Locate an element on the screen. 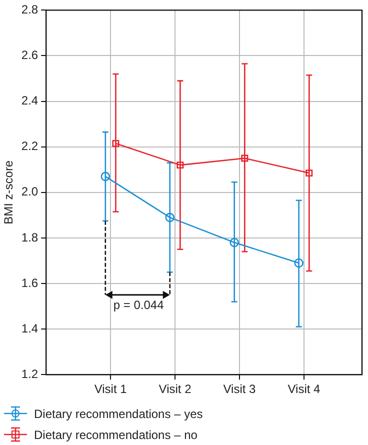 This screenshot has width=368, height=445. y-tick-label: 1.8 is located at coordinates (29, 237).